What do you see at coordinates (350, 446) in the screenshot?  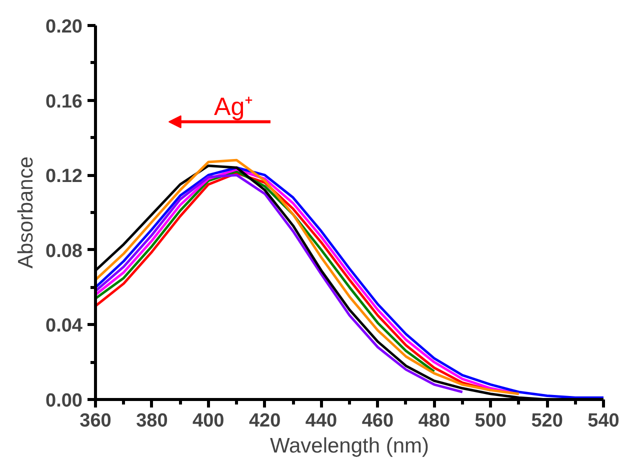 I see `x-axis-title: Wavelength (nm)` at bounding box center [350, 446].